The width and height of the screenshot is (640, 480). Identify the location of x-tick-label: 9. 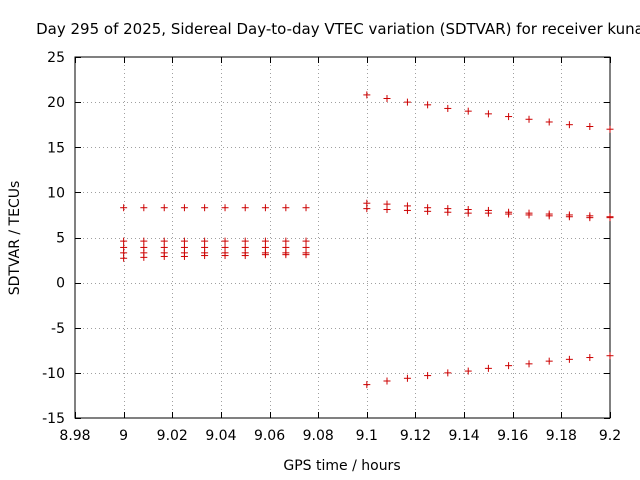
(123, 436).